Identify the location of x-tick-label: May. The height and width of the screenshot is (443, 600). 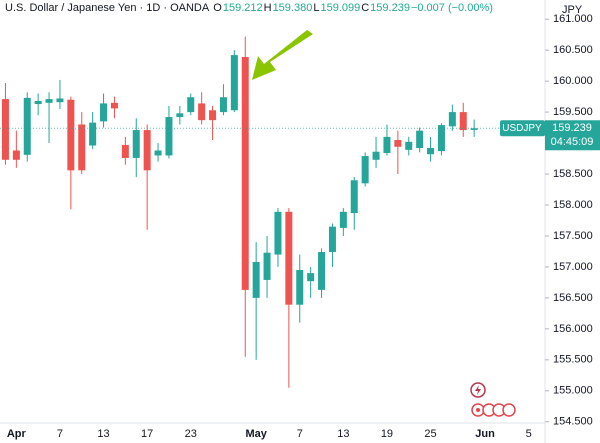
(256, 434).